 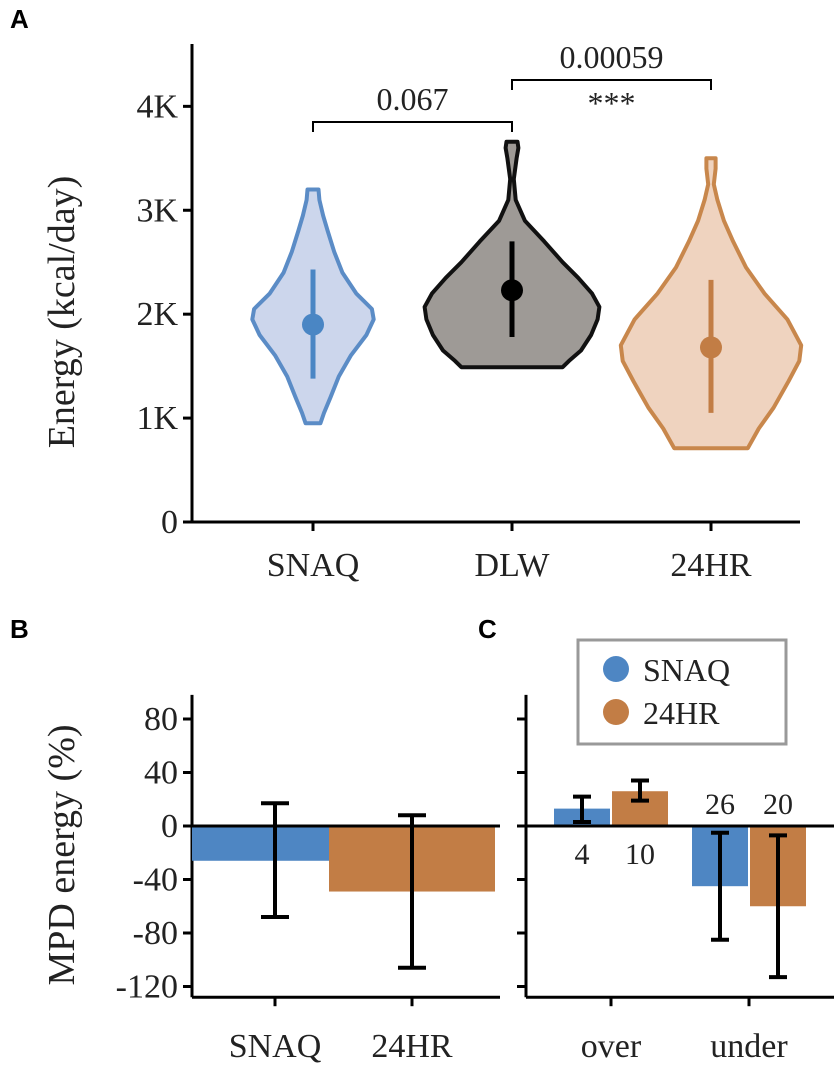 I want to click on significance-stars: ***, so click(x=612, y=103).